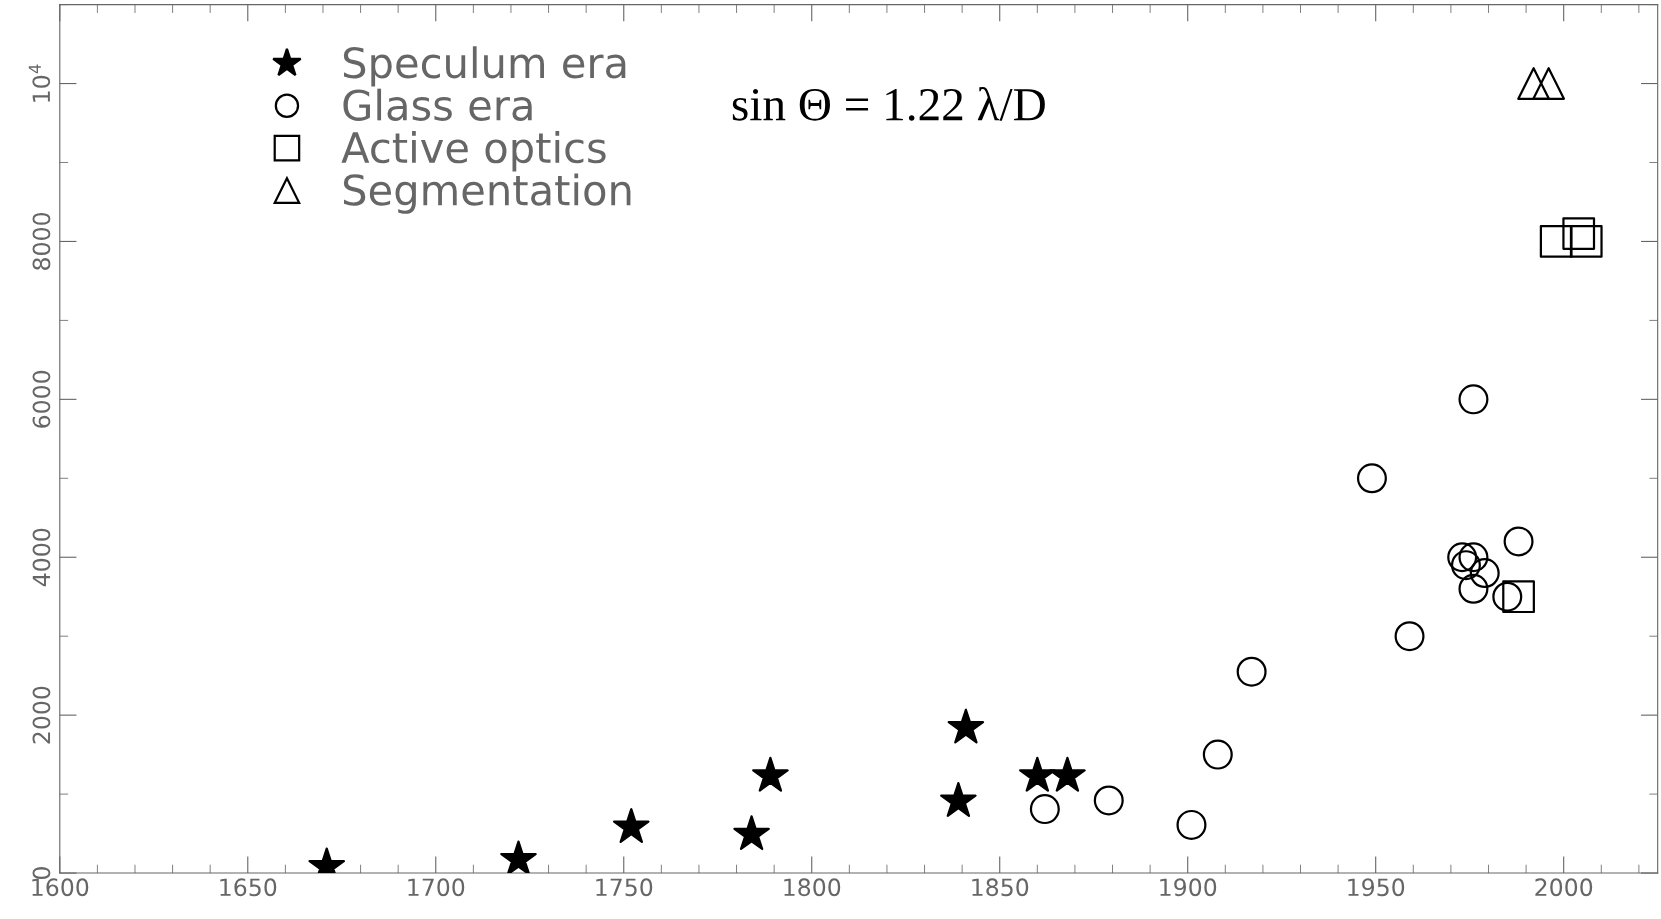 The height and width of the screenshot is (919, 1661). I want to click on annotation: sin Θ = 1.22 λ/D, so click(888, 103).